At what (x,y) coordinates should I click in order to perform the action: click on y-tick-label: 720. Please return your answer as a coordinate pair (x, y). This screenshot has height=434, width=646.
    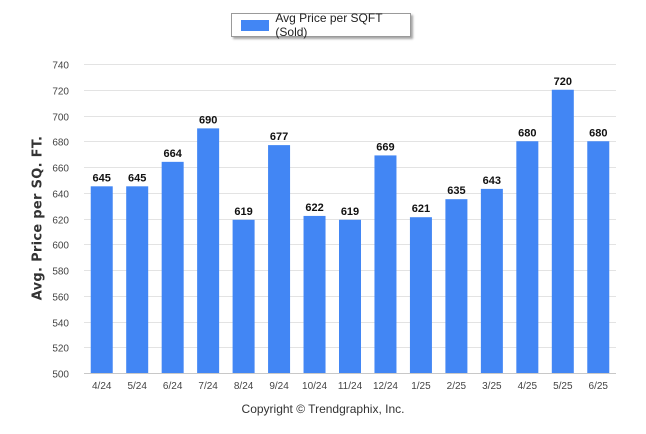
    Looking at the image, I should click on (60, 92).